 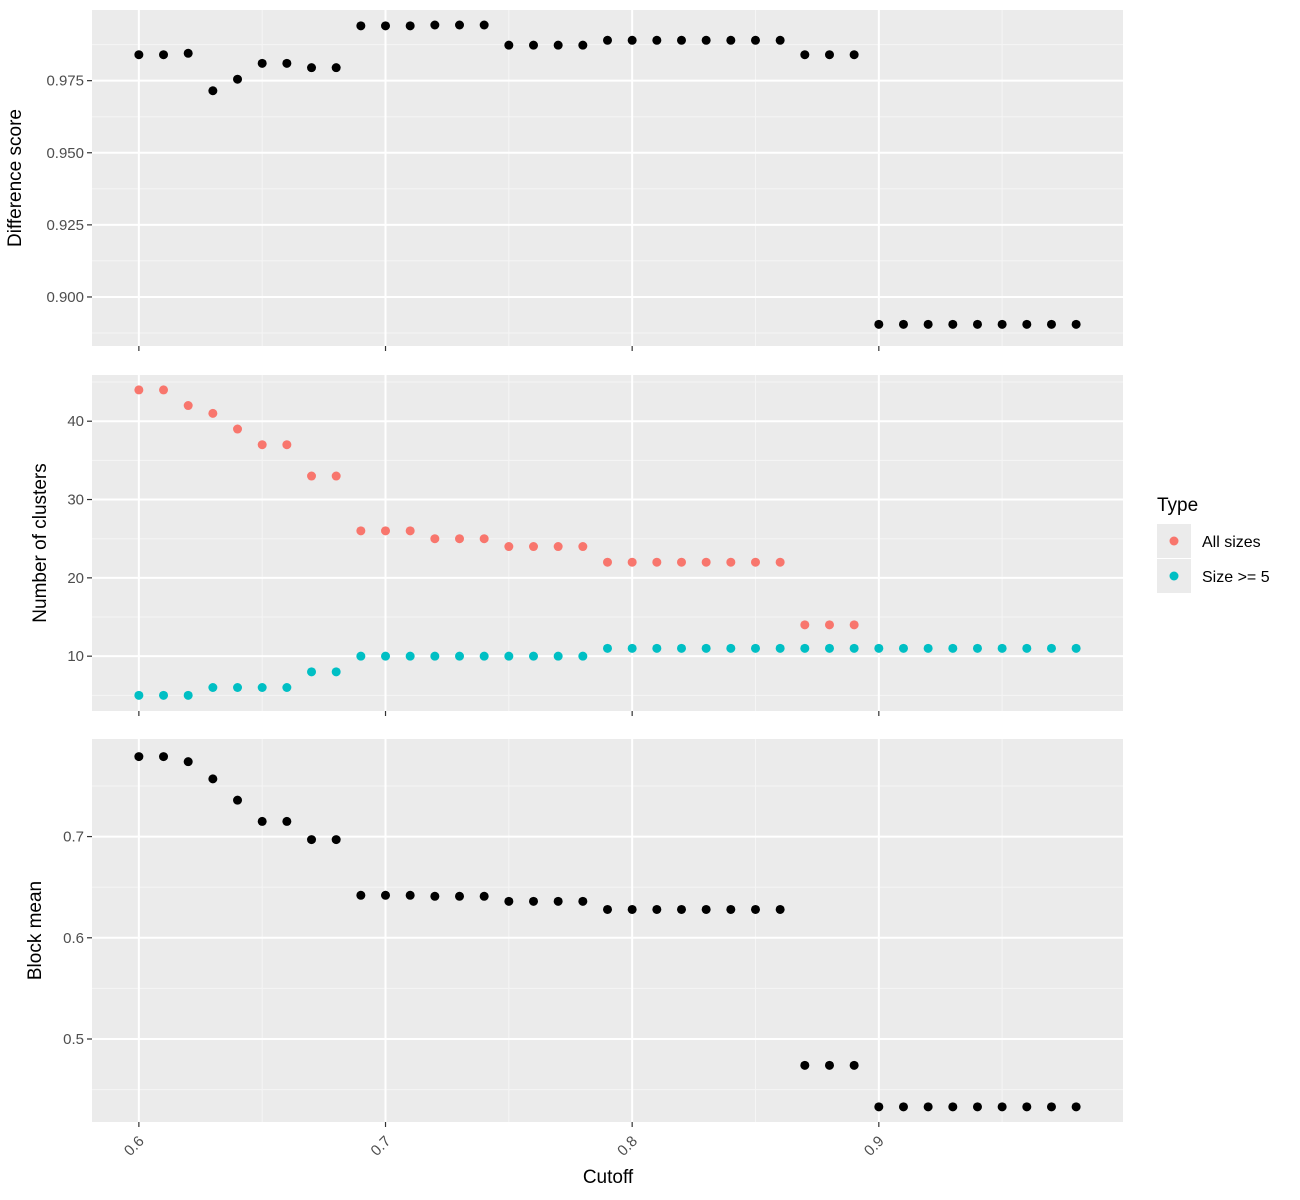 What do you see at coordinates (1177, 505) in the screenshot?
I see `legend-title: Type` at bounding box center [1177, 505].